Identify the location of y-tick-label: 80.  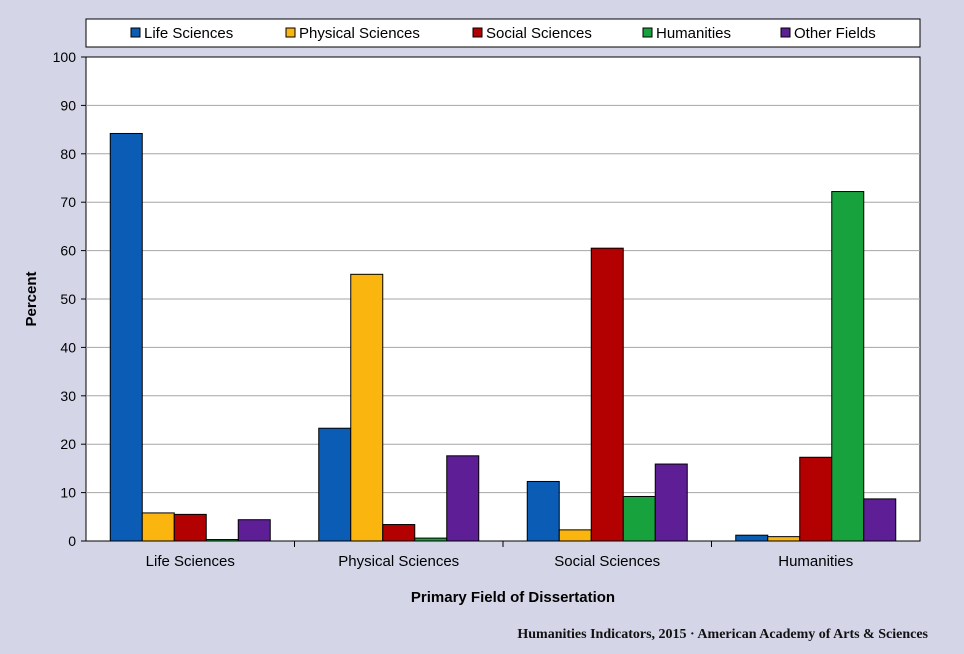
(68, 154).